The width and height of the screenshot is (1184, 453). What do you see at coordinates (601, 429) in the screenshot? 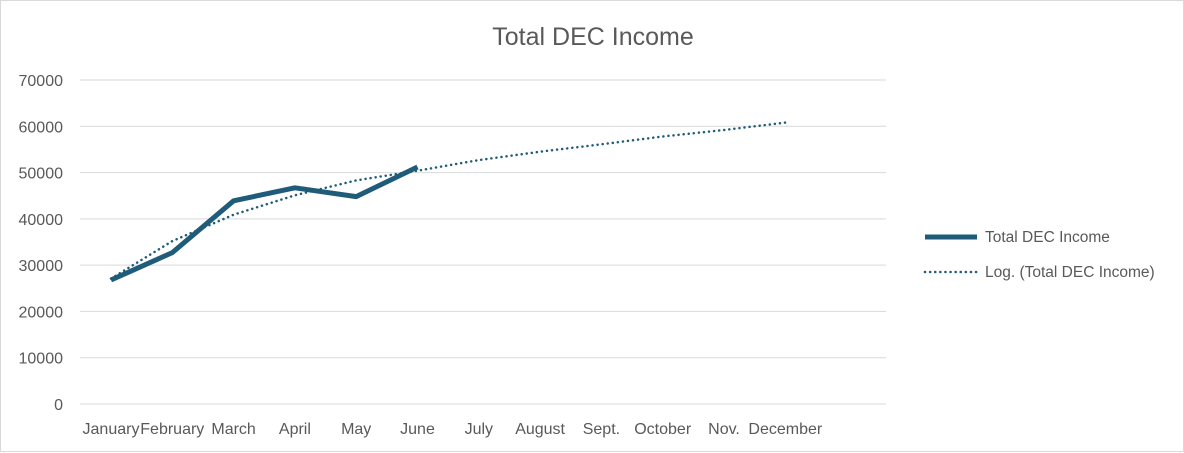
I see `x-tick-label: Sept.` at bounding box center [601, 429].